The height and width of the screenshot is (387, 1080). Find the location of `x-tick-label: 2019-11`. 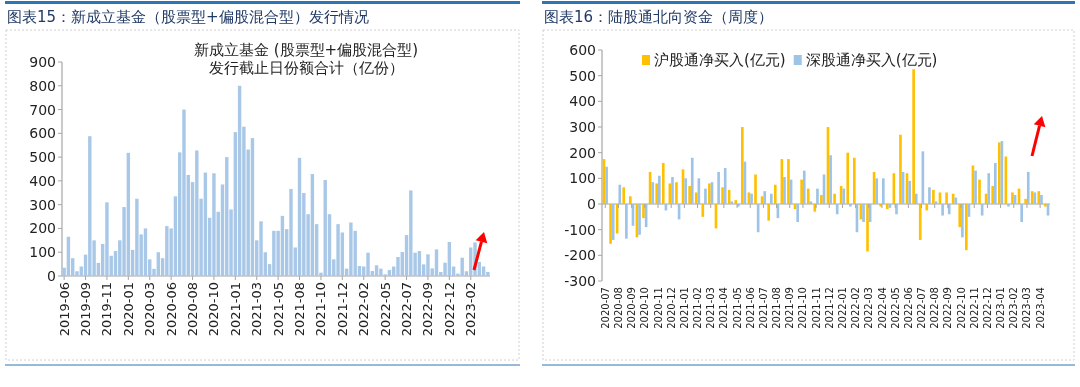

x-tick-label: 2019-11 is located at coordinates (107, 309).